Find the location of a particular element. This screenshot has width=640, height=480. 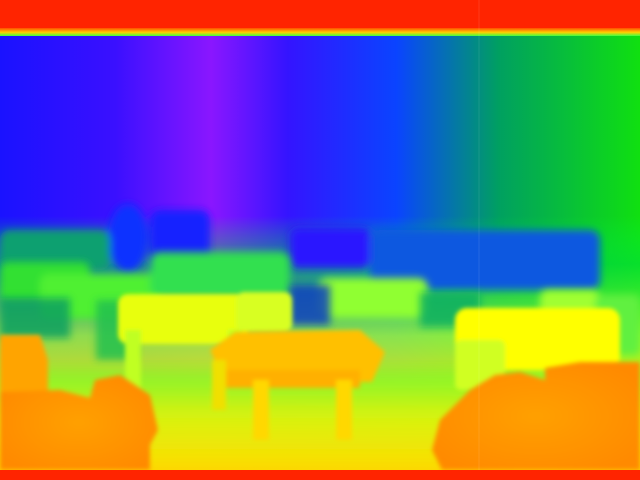

top-border-core is located at coordinates (320, 14).